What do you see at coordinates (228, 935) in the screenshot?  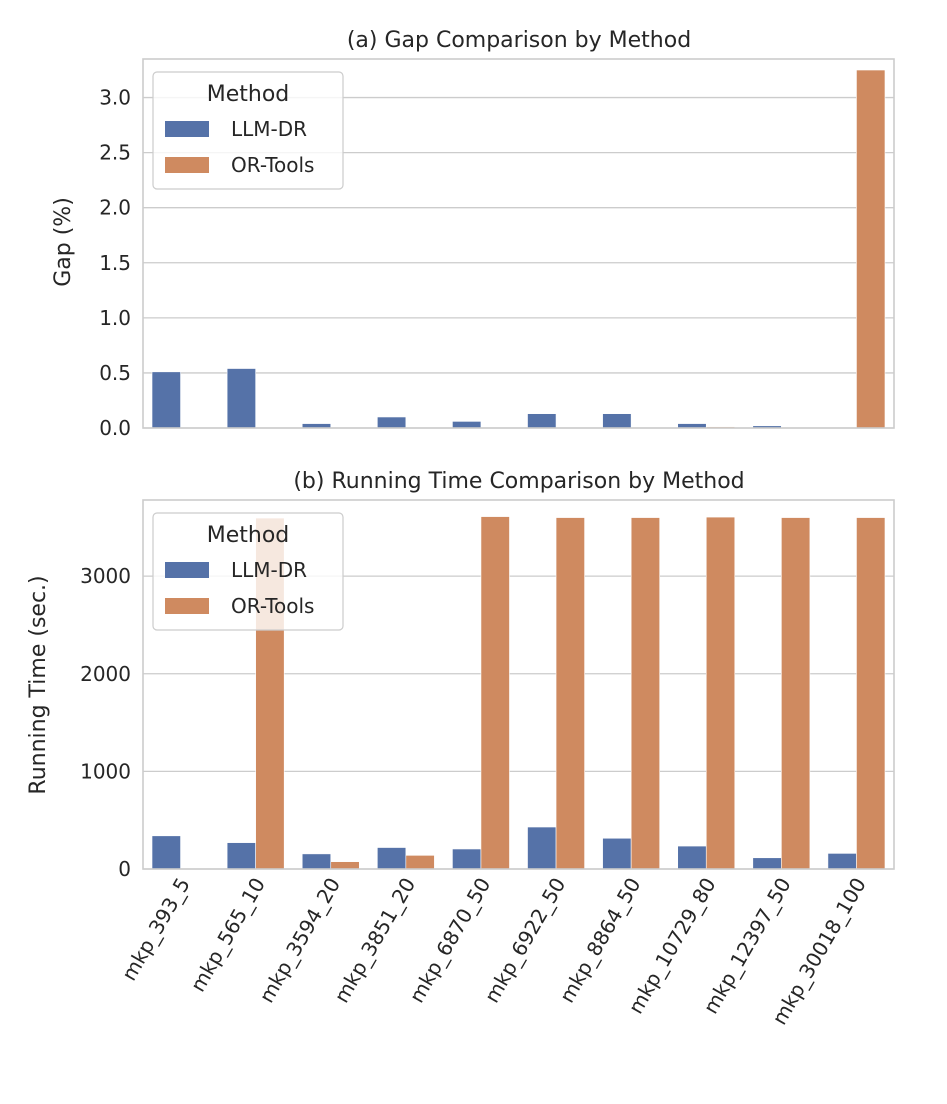 I see `time-xtick-label: mkp_565_10` at bounding box center [228, 935].